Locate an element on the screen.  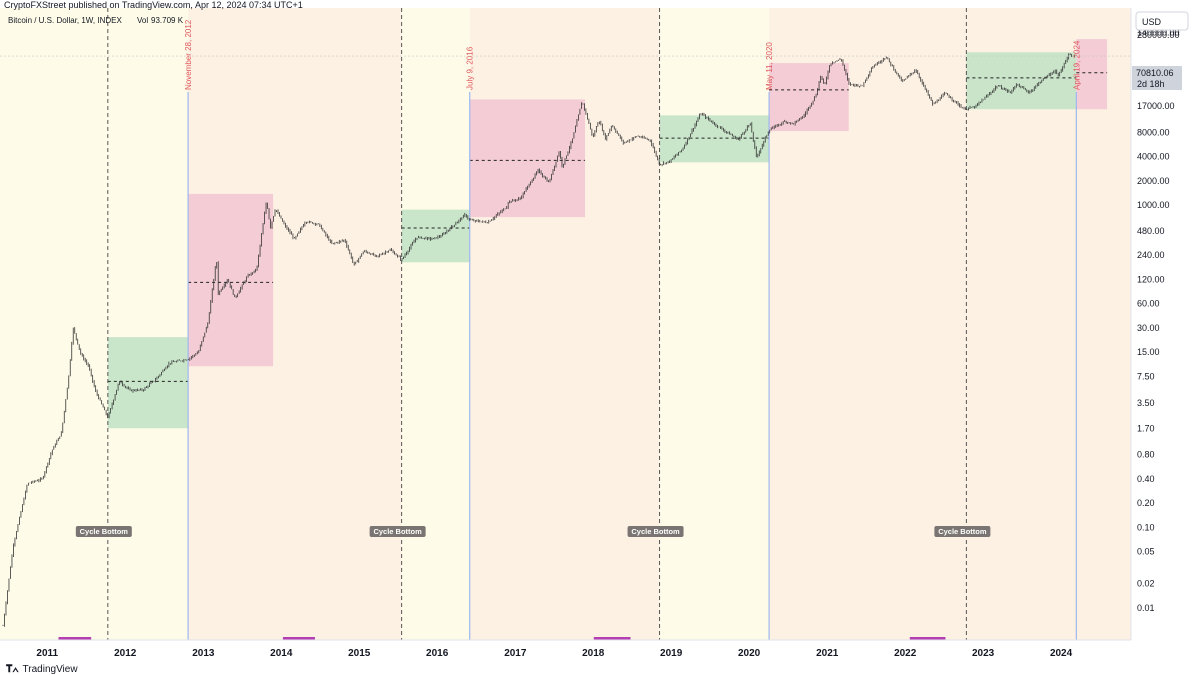
last-price-badge is located at coordinates (1157, 78).